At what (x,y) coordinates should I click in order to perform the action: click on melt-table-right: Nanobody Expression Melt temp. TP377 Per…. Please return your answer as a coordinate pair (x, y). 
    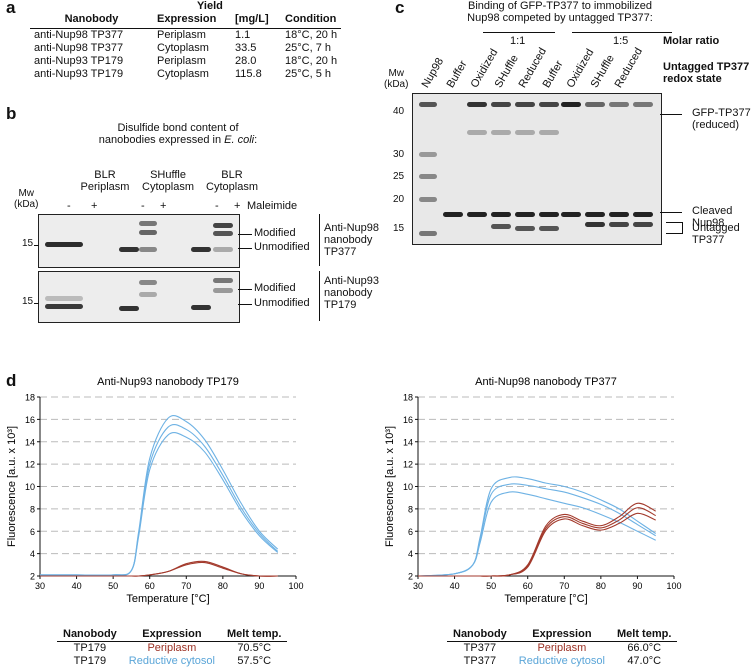
    Looking at the image, I should click on (562, 648).